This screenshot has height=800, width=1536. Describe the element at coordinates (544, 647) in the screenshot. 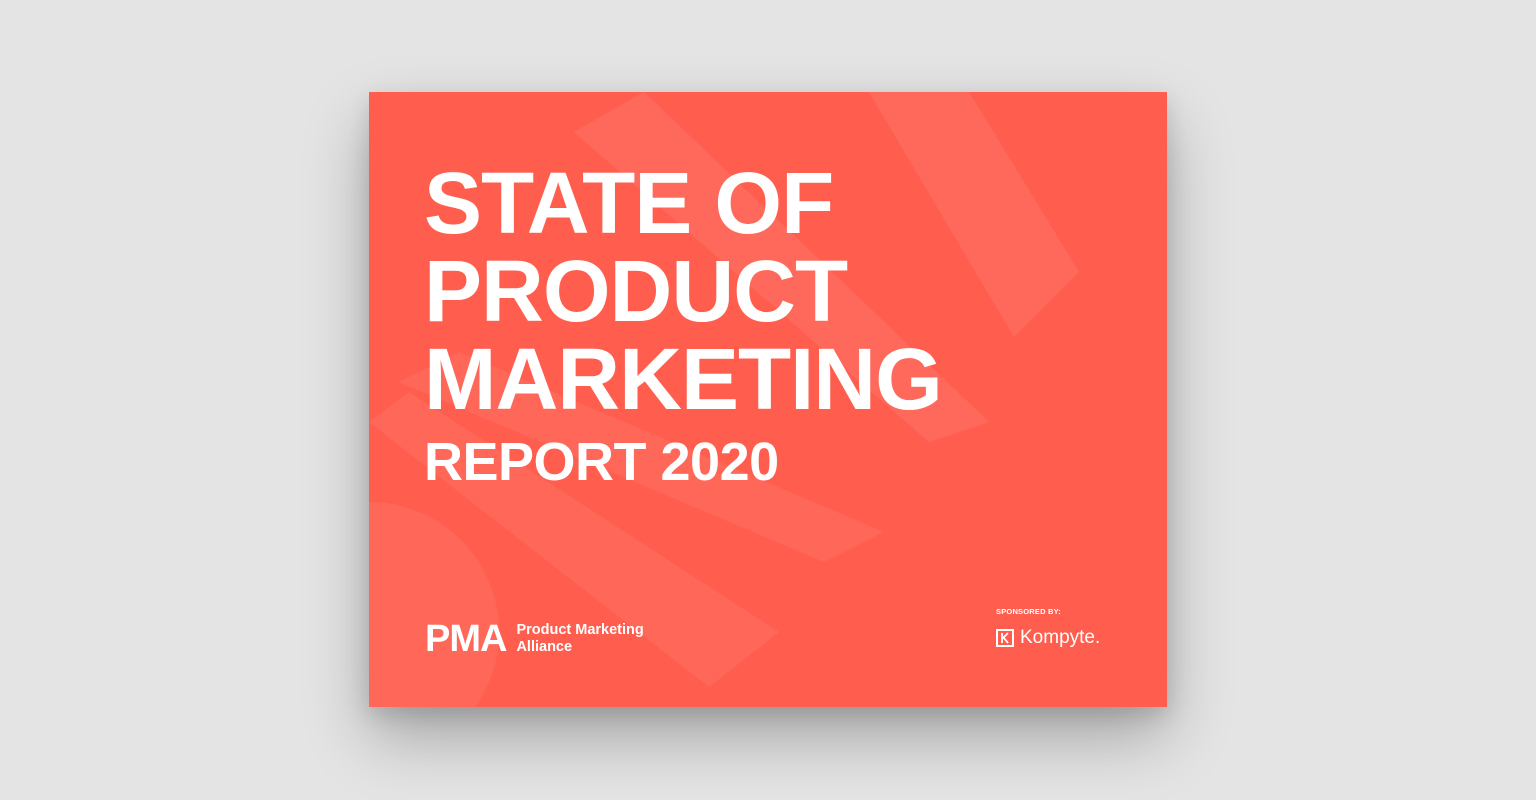

I see `publisher-name-line: Alliance` at that location.